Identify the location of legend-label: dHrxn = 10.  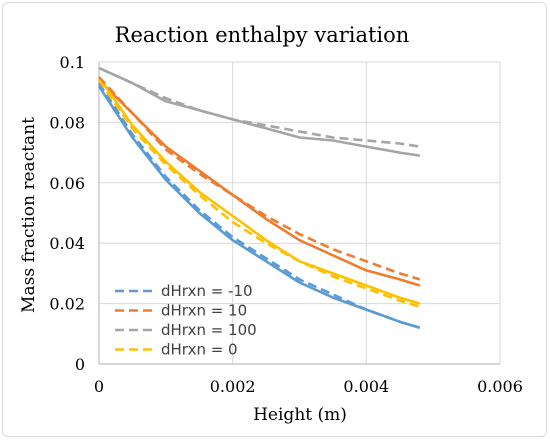
(204, 311).